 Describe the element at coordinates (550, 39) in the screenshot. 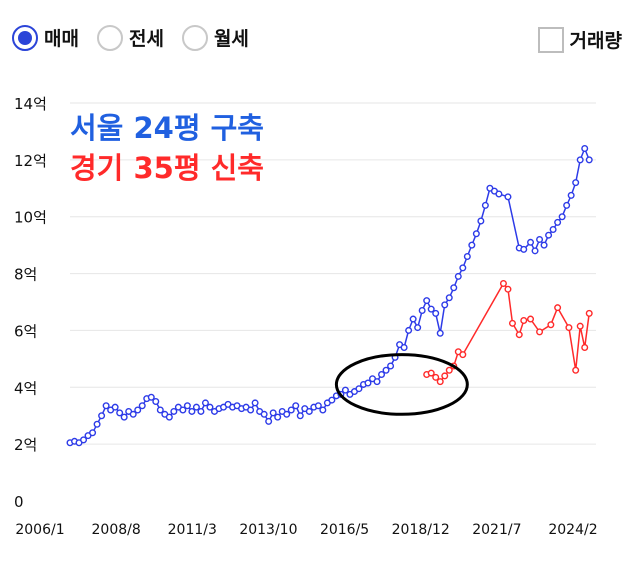

I see `volume-checkbox` at that location.